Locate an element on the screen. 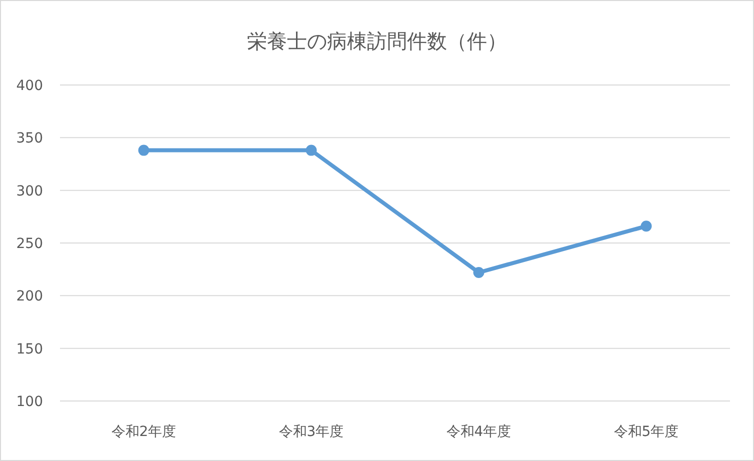 The height and width of the screenshot is (461, 754). y-tick-label: 400 is located at coordinates (29, 86).